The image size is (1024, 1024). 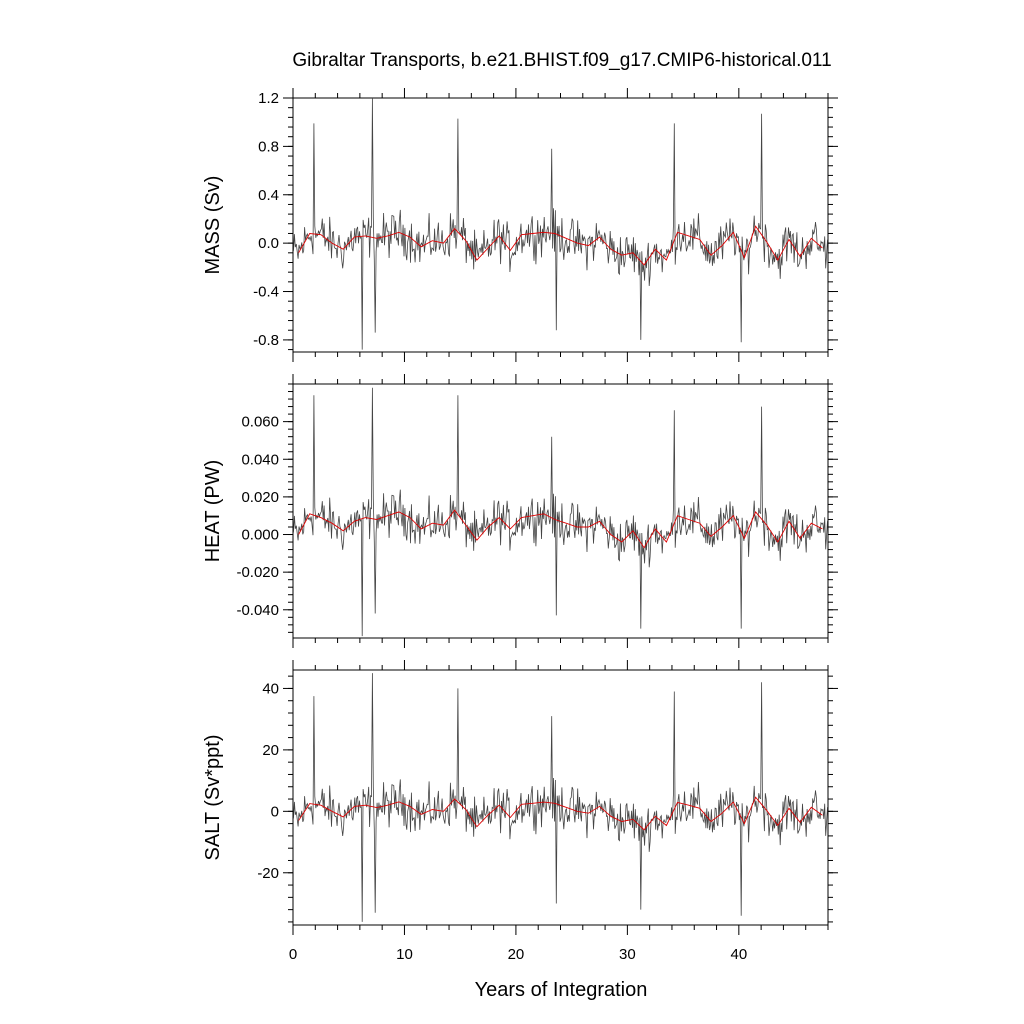 I want to click on y-tick-label: -0.8, so click(x=266, y=340).